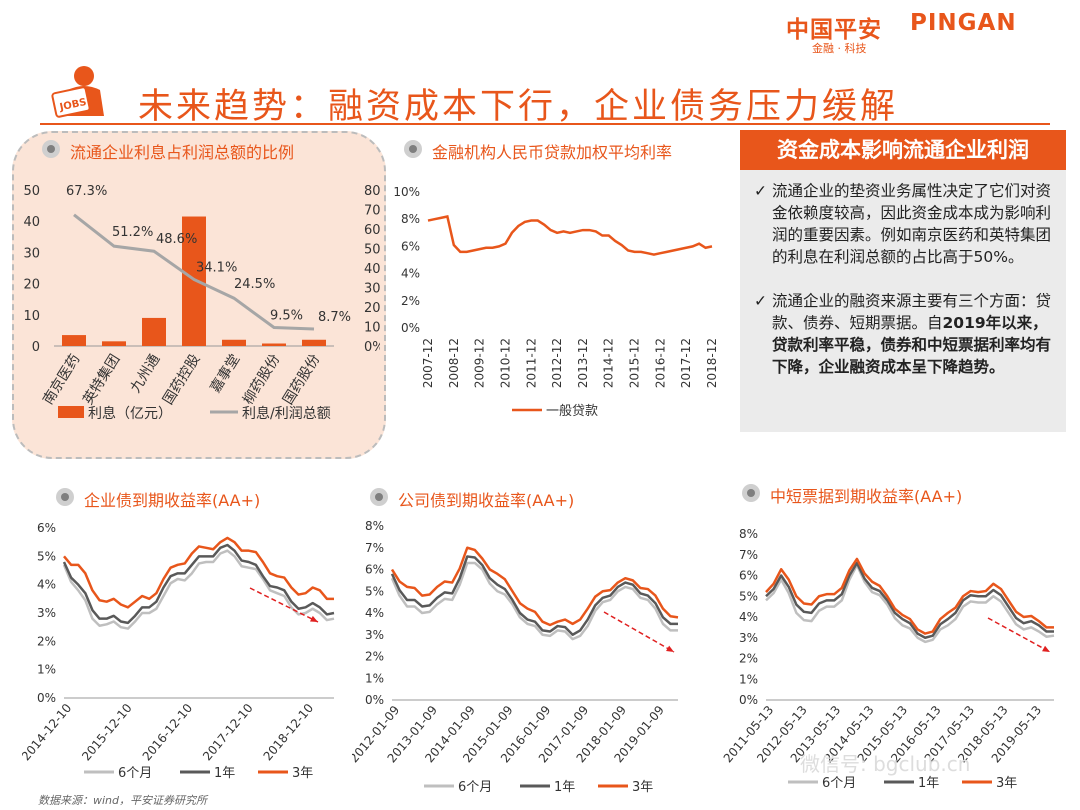  What do you see at coordinates (31, 316) in the screenshot?
I see `y-tick-label-left: 10` at bounding box center [31, 316].